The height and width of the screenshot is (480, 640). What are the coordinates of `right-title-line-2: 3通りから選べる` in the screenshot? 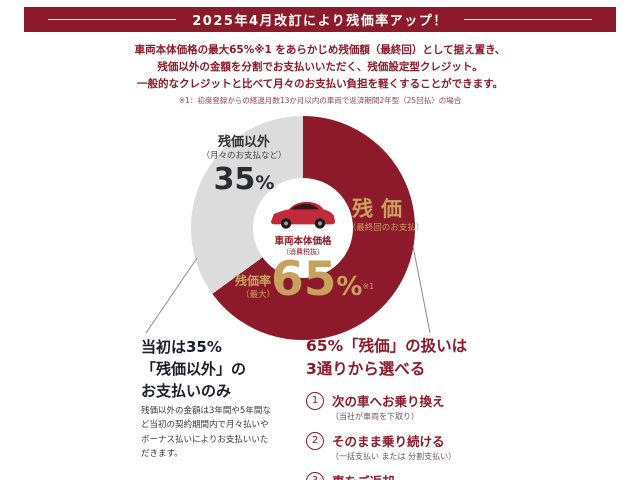 It's located at (366, 369).